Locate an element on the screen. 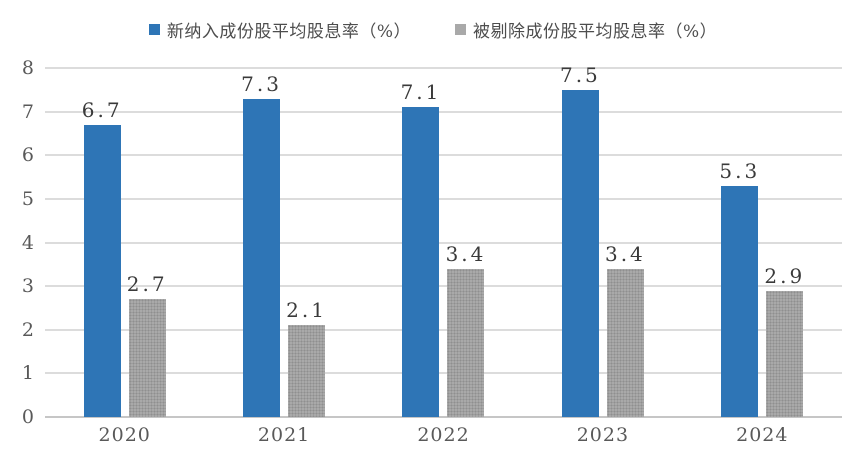 Image resolution: width=866 pixels, height=461 pixels. y-axis-labels: 0 1 2 3 4 5 6 7 8 is located at coordinates (17, 242).